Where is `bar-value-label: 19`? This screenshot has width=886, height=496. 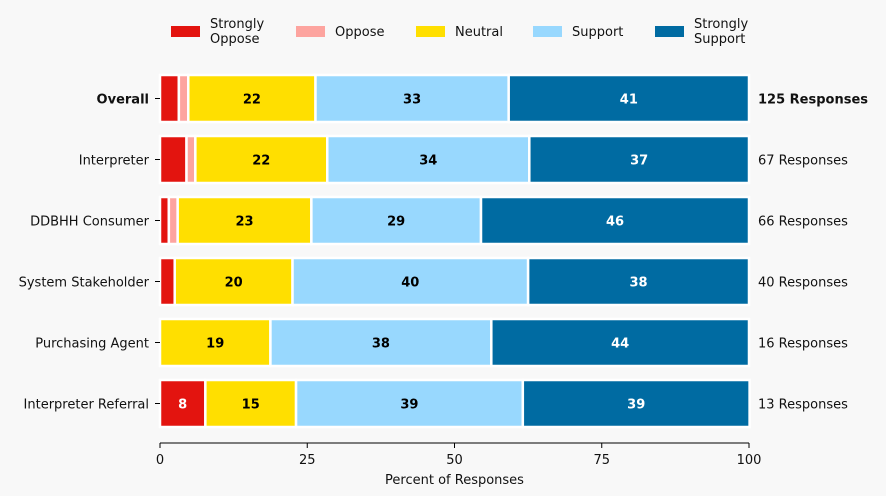
bar-value-label: 19 is located at coordinates (215, 344).